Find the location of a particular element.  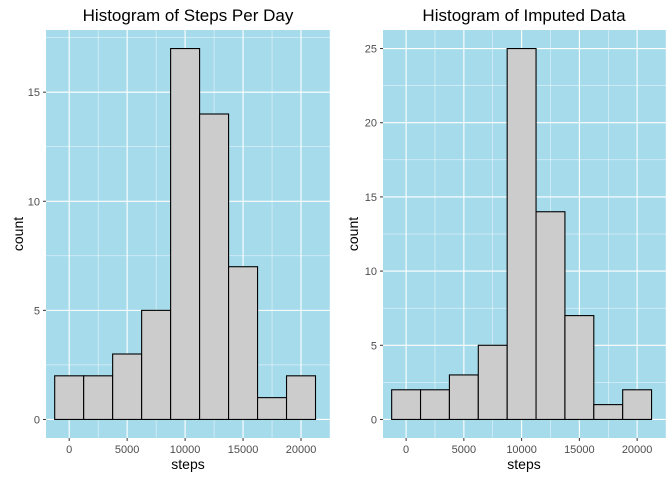

chart-title: Histogram of Steps Per Day is located at coordinates (188, 15).